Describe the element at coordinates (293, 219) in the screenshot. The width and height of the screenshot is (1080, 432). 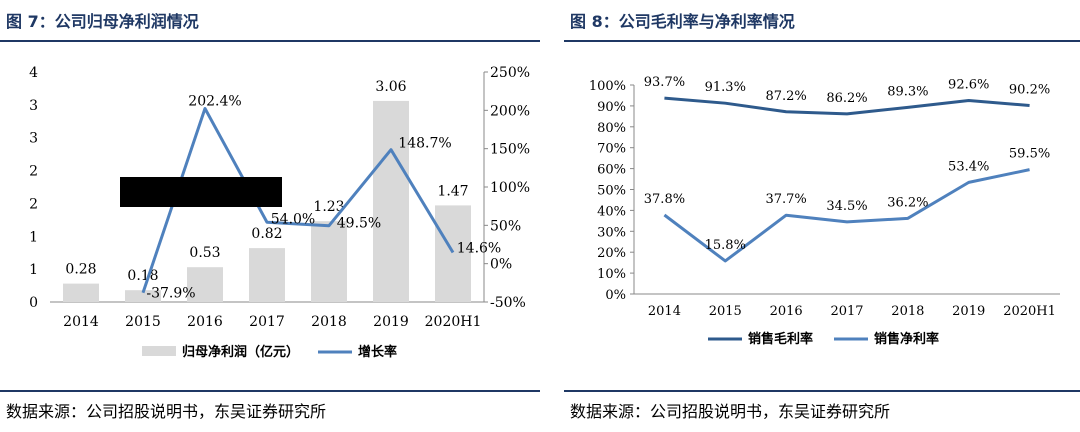
I see `growth-point-label: 54.0%` at that location.